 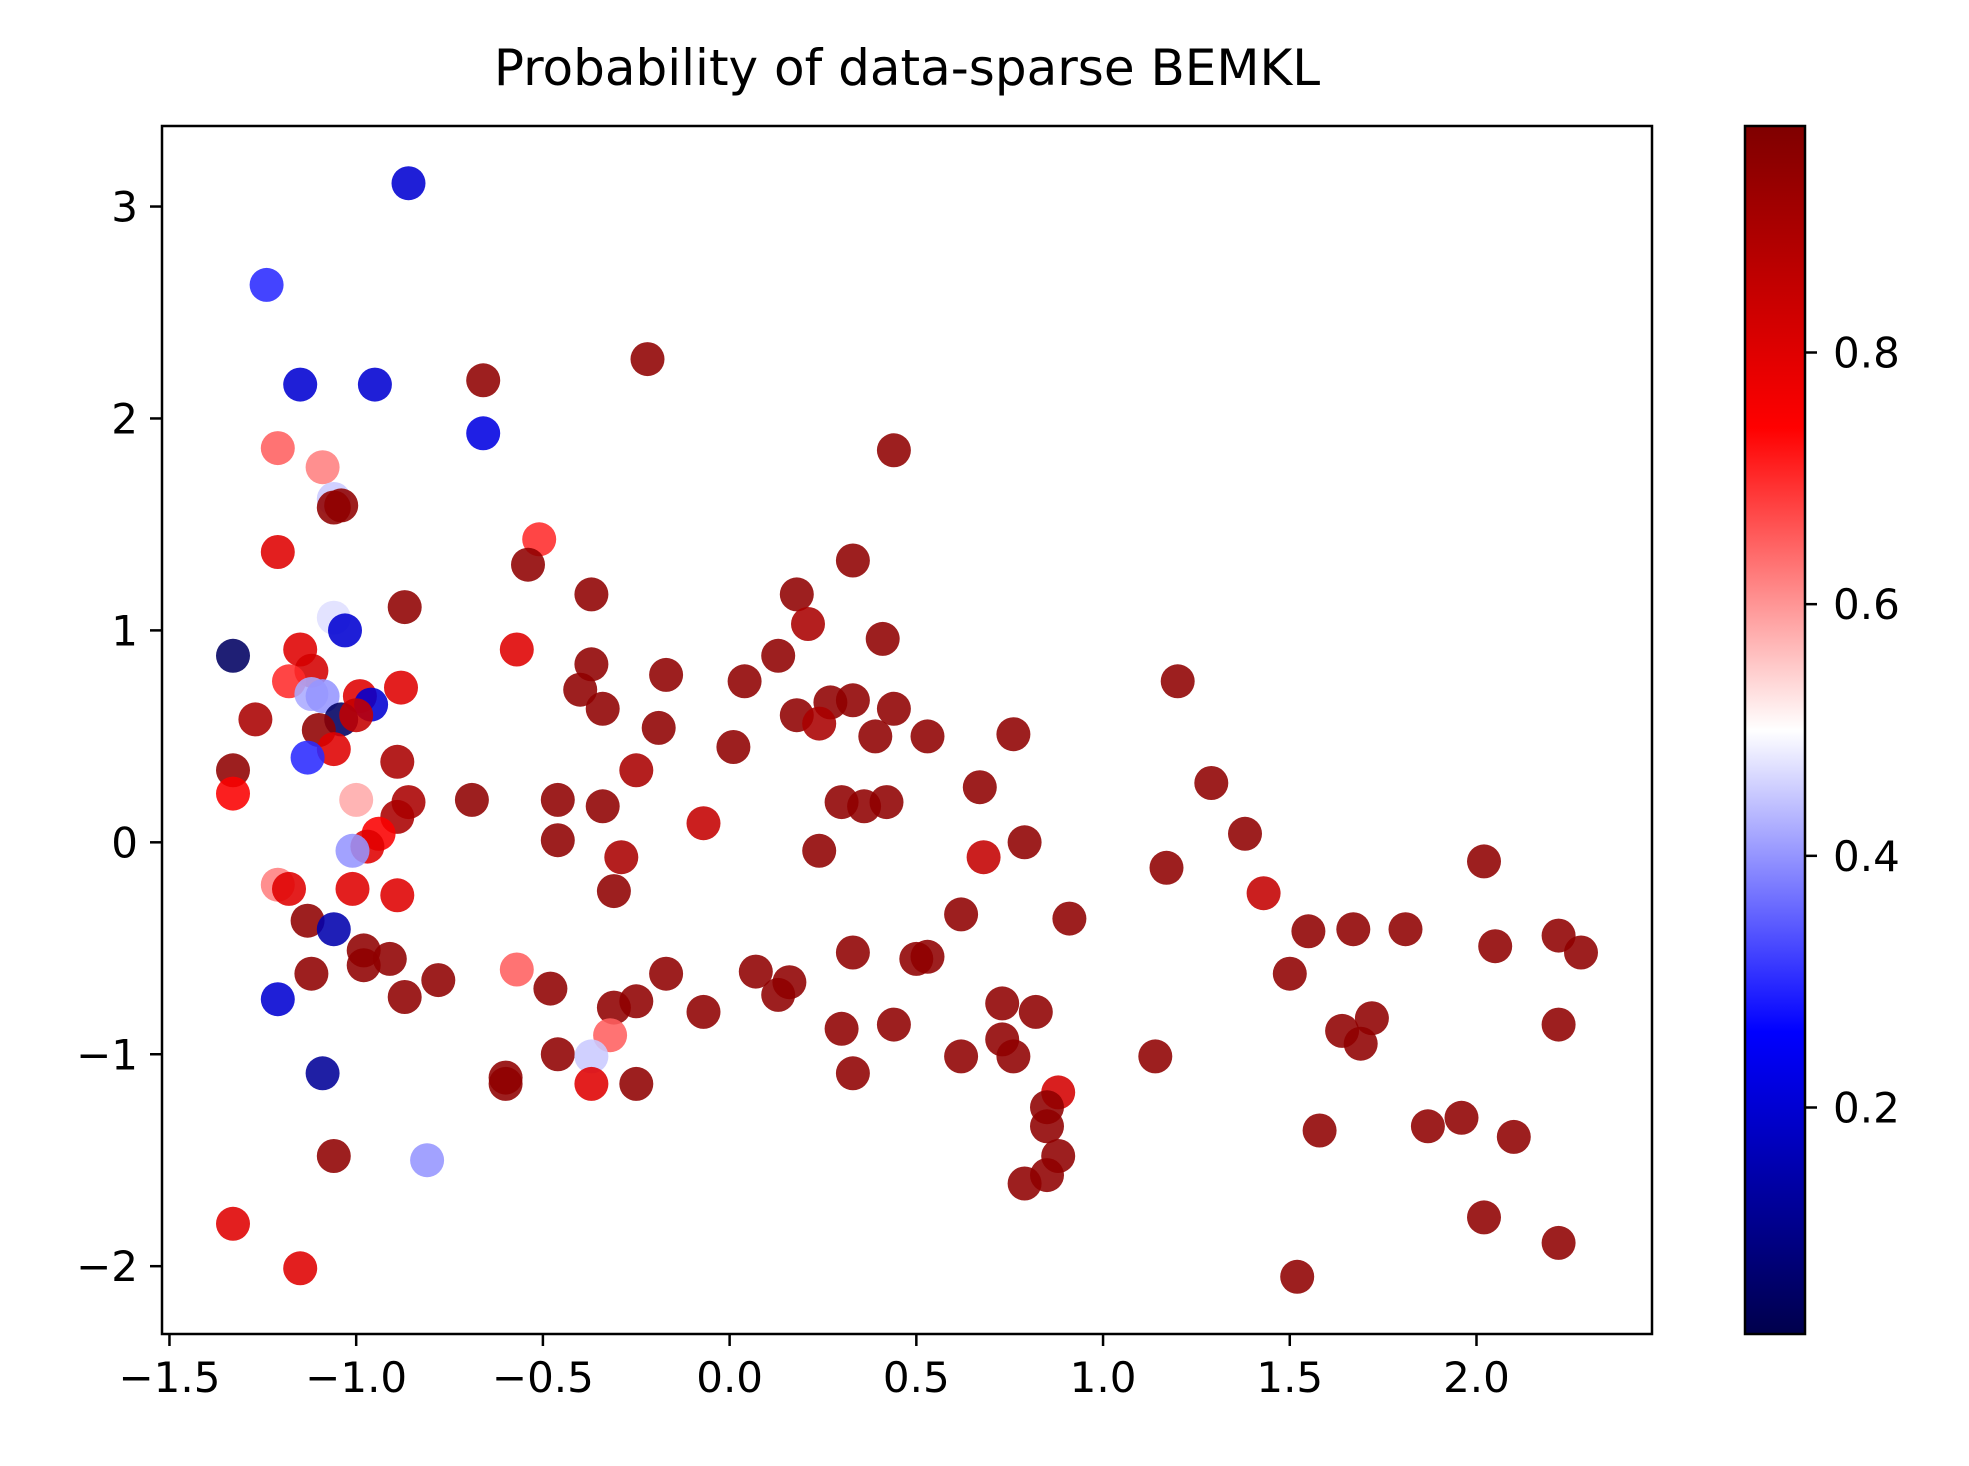 I want to click on colorbar-tick-label: 0.2, so click(x=1866, y=1108).